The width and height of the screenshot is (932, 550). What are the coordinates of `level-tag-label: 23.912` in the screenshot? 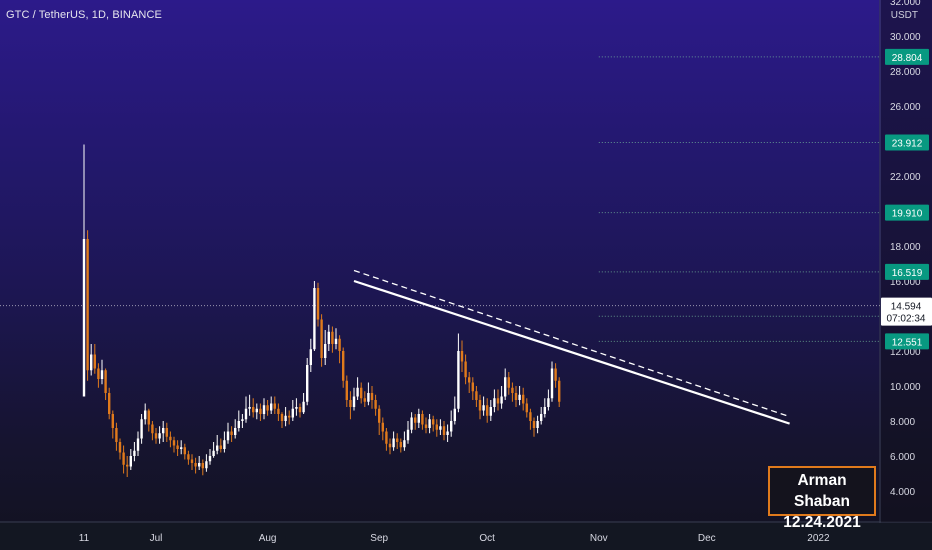 It's located at (907, 144).